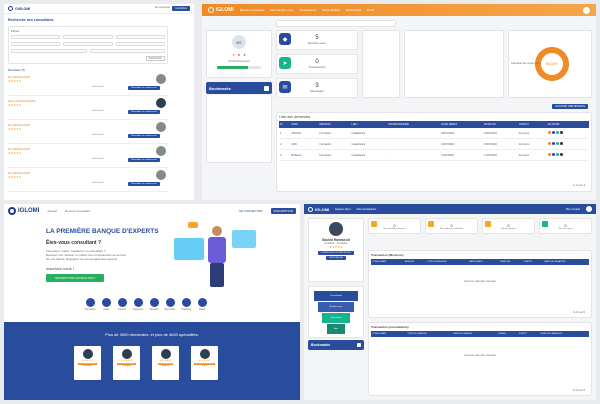 The width and height of the screenshot is (600, 404). What do you see at coordinates (170, 304) in the screenshot?
I see `category-item: Séminaire` at bounding box center [170, 304].